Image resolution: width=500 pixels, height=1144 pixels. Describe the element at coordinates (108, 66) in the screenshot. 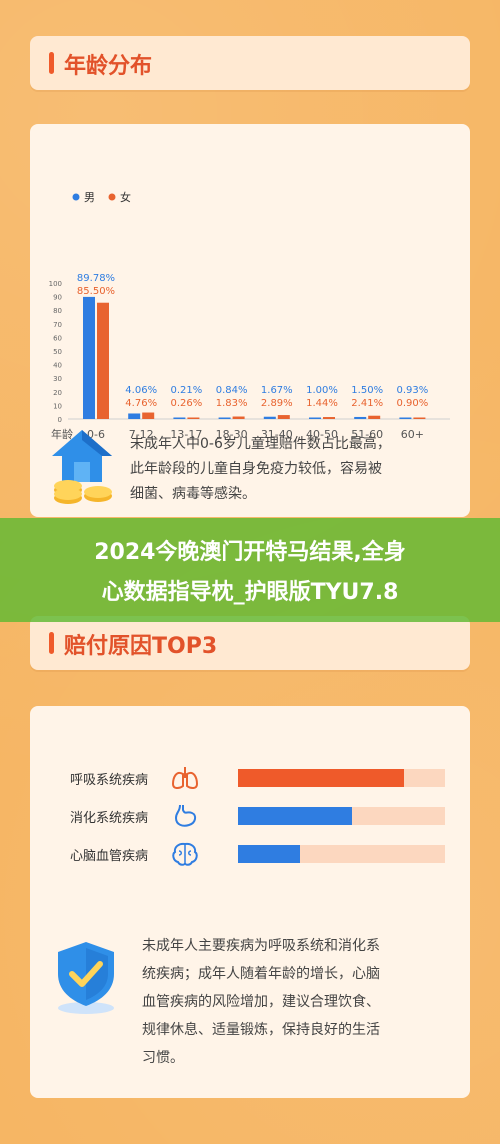

I see `age-distribution-title: 年龄分布` at that location.